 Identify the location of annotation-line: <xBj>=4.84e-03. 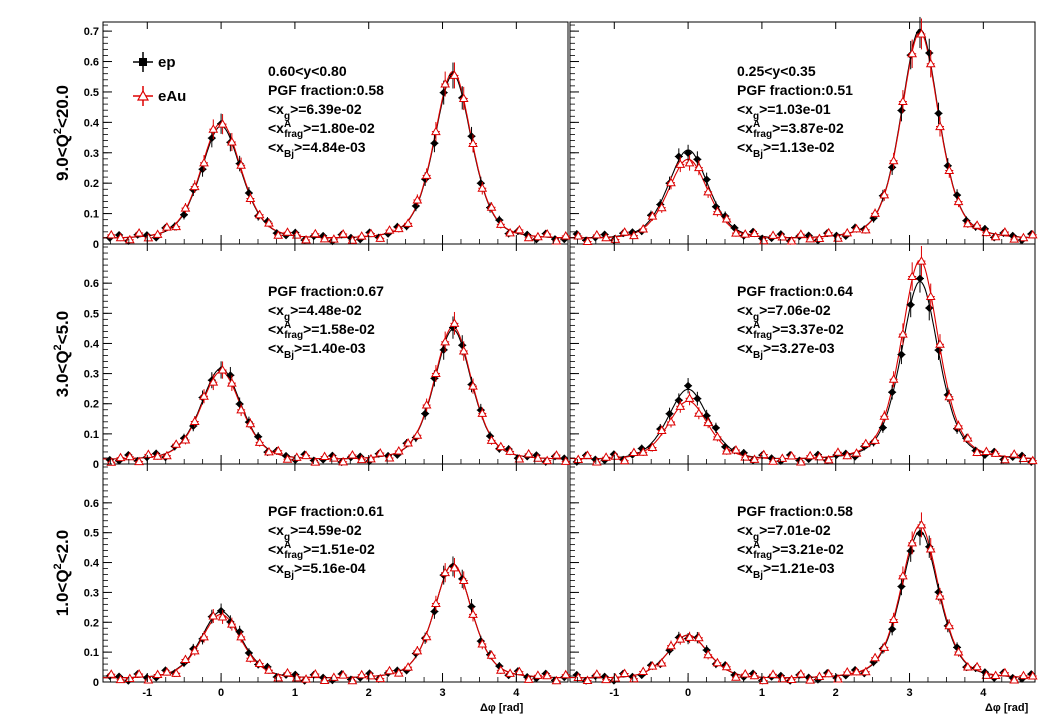
(317, 149).